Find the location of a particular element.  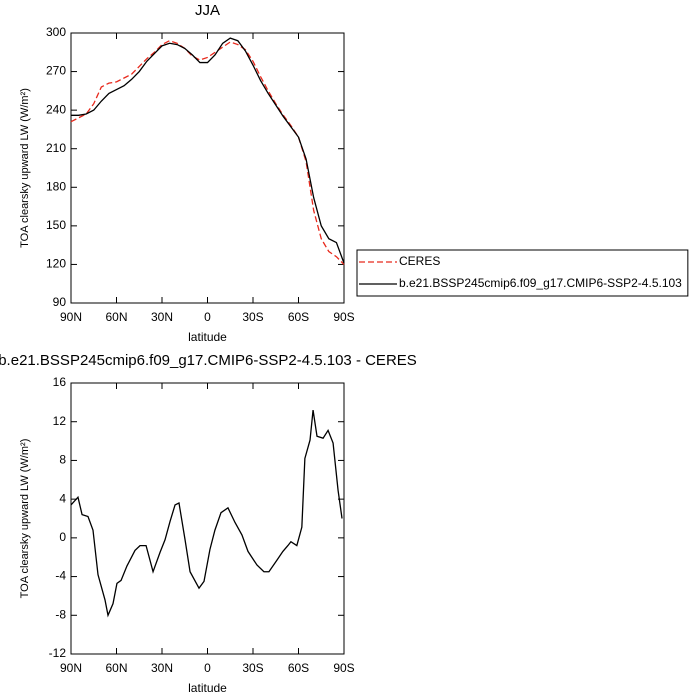

y-tick-label: 180 is located at coordinates (56, 186).